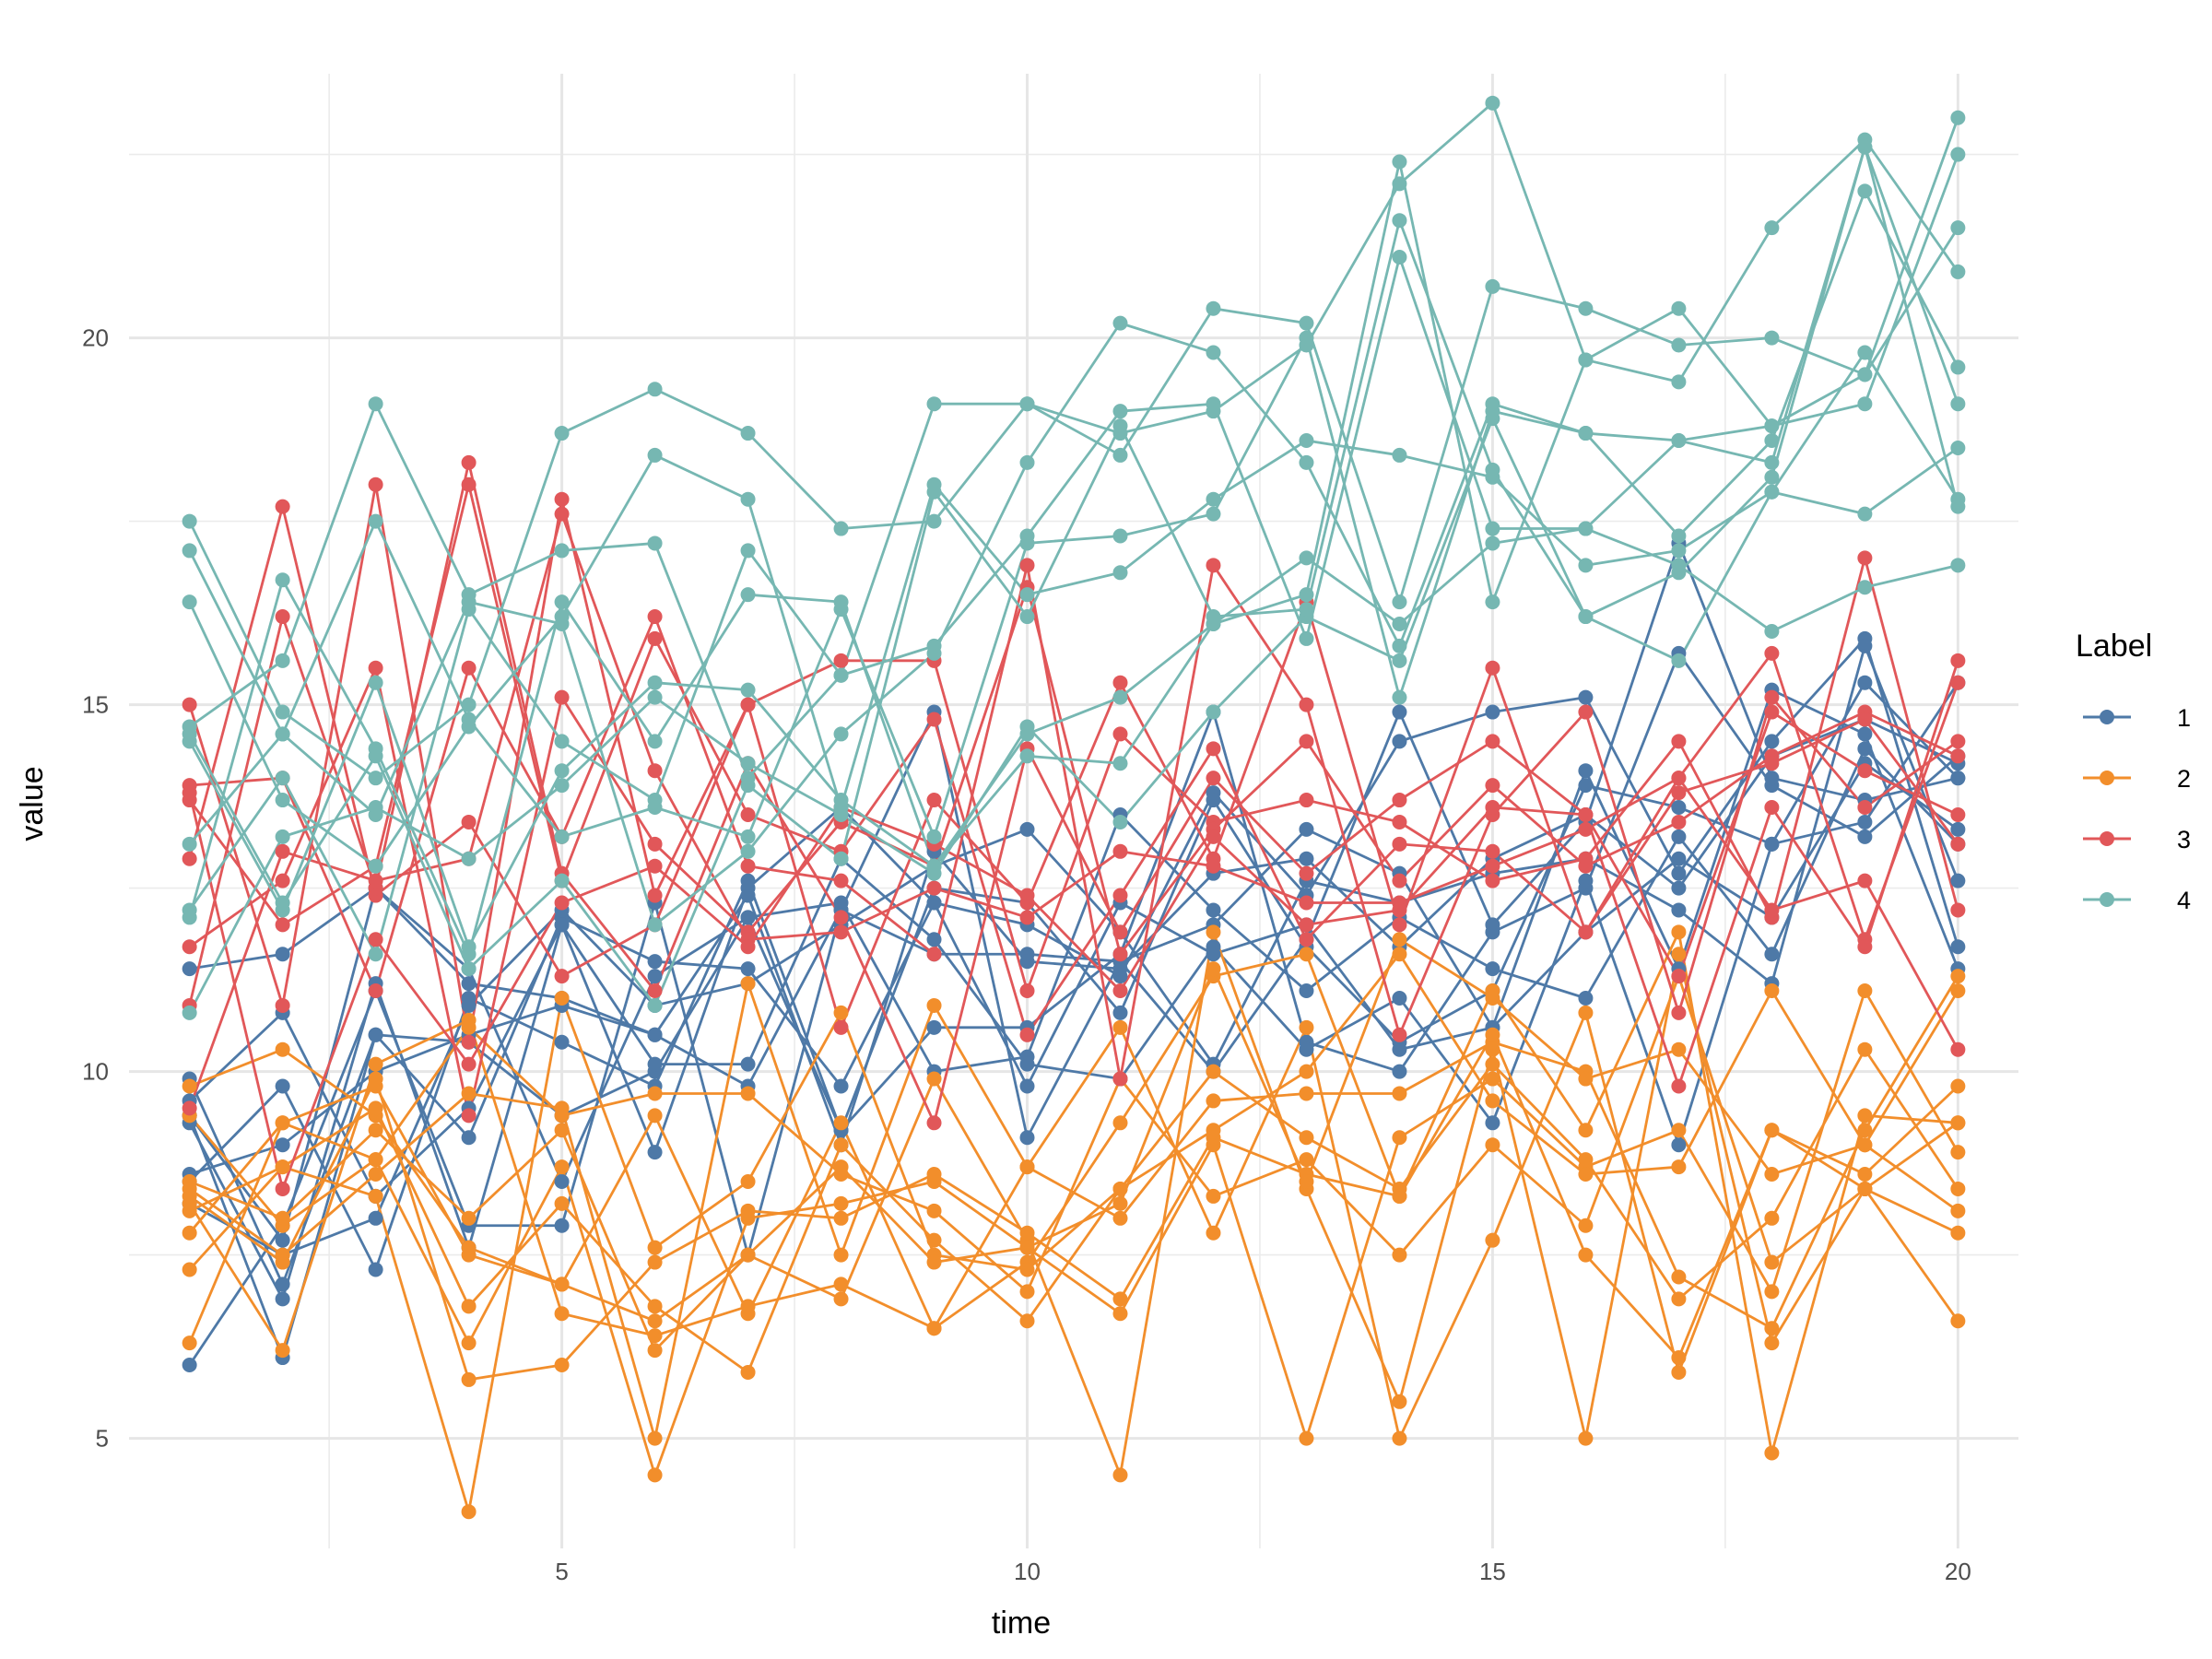  Describe the element at coordinates (2114, 646) in the screenshot. I see `legend-title: Label` at that location.